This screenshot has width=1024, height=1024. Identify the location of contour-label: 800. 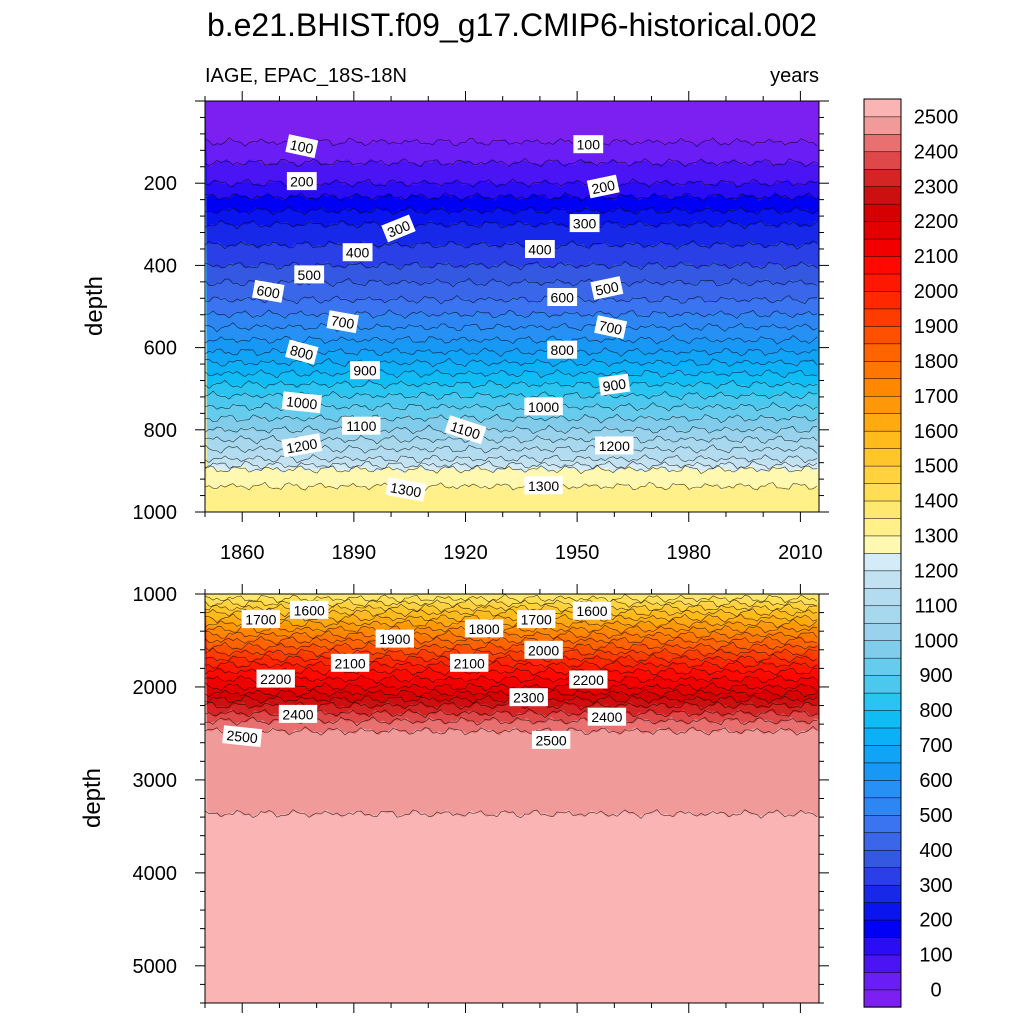
(302, 352).